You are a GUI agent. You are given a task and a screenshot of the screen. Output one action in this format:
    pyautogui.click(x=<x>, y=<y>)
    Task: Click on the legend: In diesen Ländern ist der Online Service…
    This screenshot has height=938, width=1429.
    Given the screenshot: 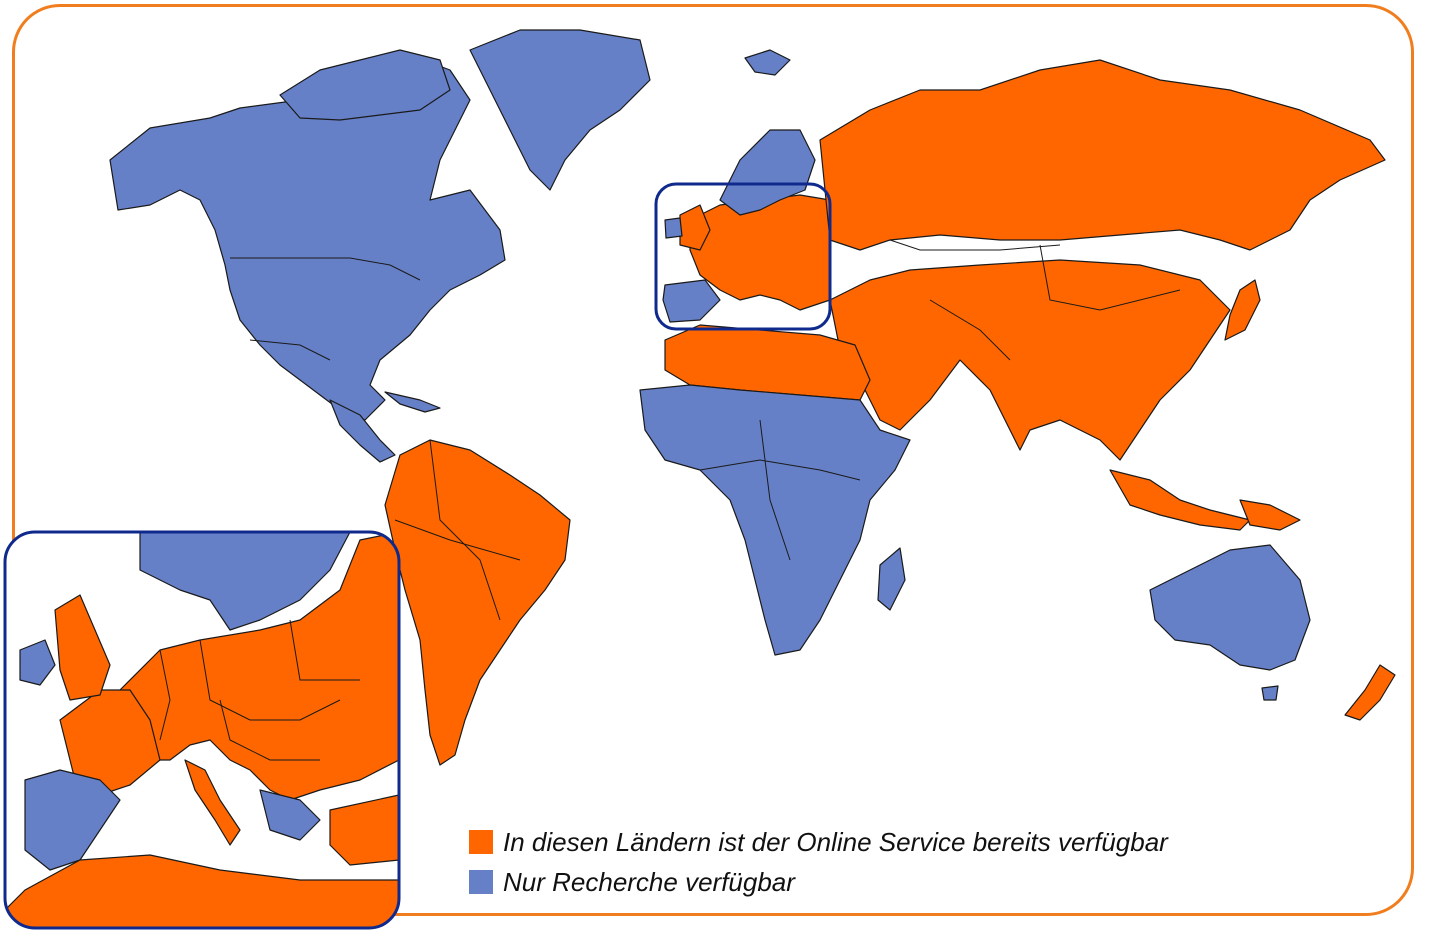 What is the action you would take?
    pyautogui.click(x=818, y=862)
    